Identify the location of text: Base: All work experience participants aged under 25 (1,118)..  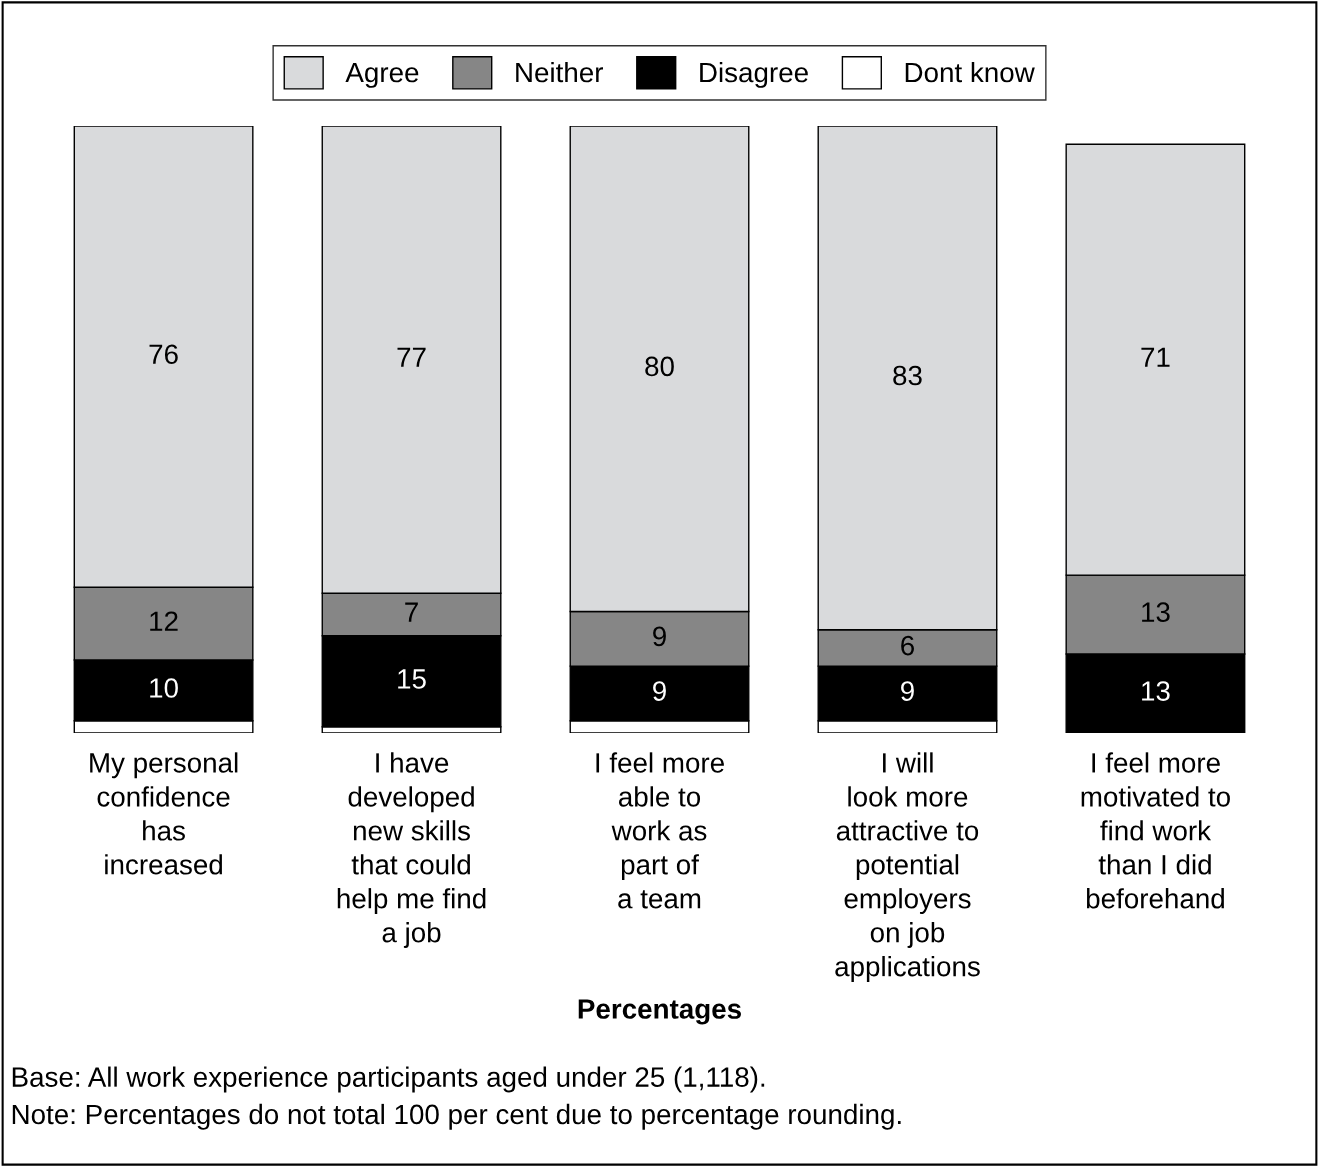
(388, 1079).